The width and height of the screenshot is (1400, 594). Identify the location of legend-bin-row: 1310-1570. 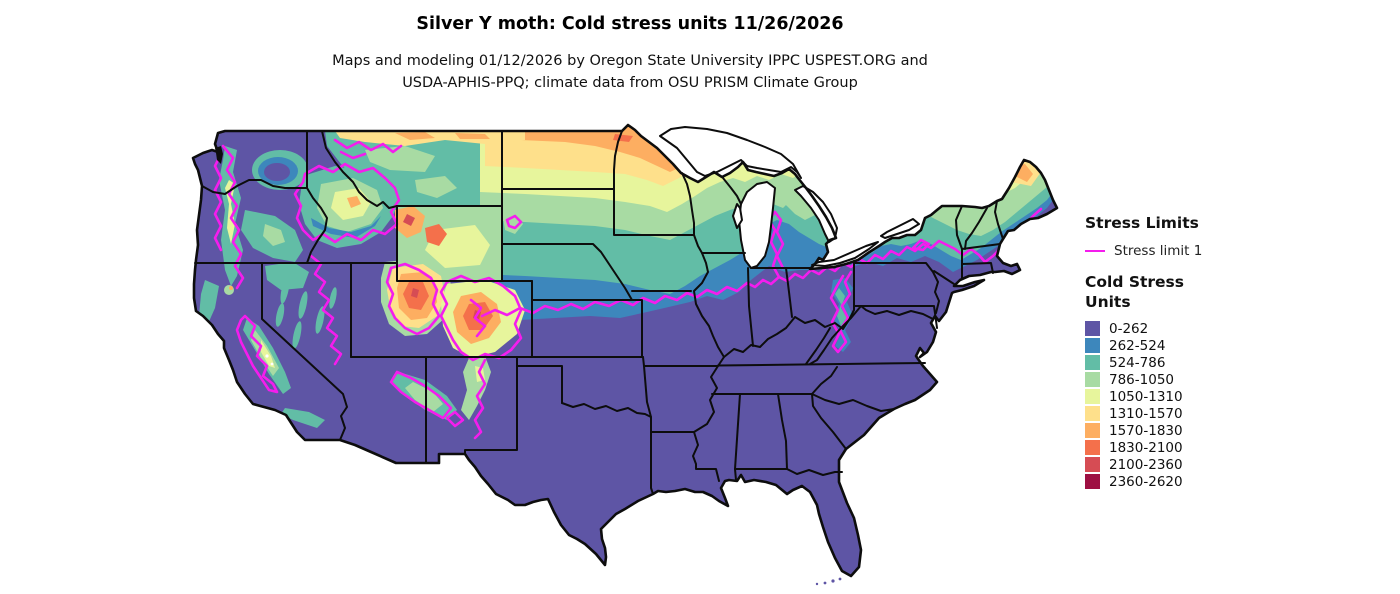
(1235, 413).